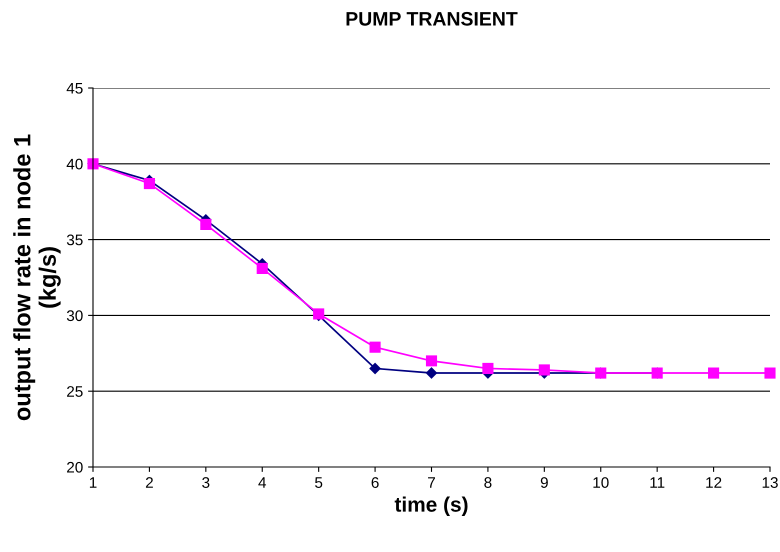  What do you see at coordinates (488, 482) in the screenshot?
I see `x-tick-label: 8` at bounding box center [488, 482].